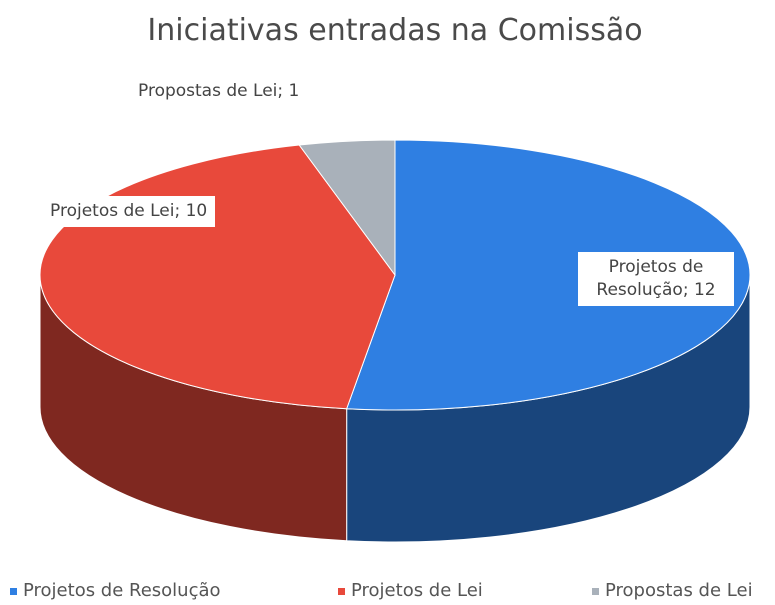  What do you see at coordinates (679, 590) in the screenshot?
I see `legend-label: Propostas de Lei` at bounding box center [679, 590].